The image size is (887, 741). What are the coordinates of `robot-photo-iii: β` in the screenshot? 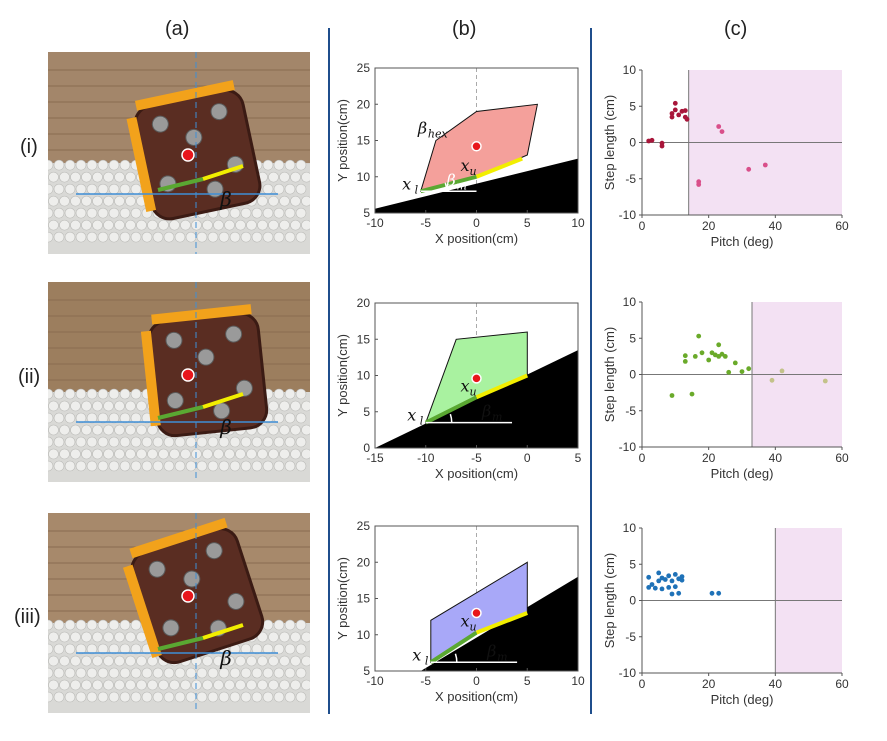 It's located at (179, 613).